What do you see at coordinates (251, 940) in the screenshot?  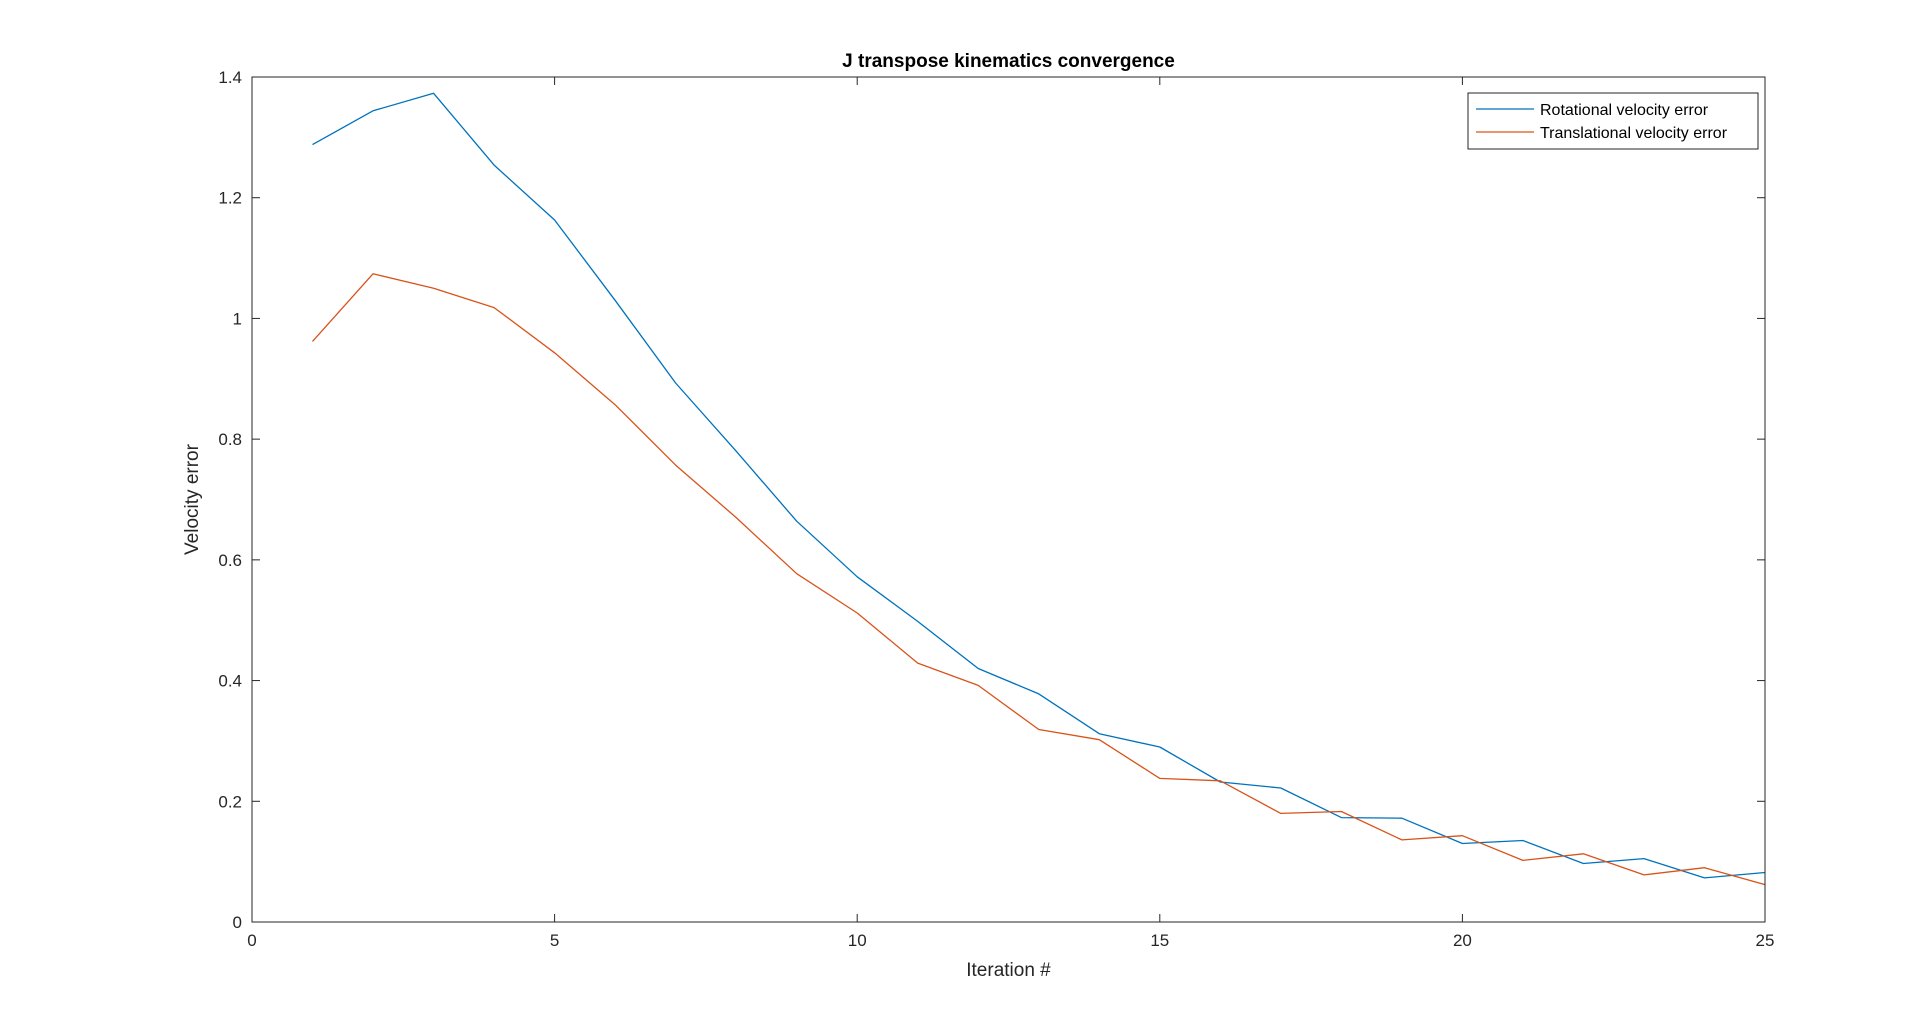 I see `x-tick-label: 0` at bounding box center [251, 940].